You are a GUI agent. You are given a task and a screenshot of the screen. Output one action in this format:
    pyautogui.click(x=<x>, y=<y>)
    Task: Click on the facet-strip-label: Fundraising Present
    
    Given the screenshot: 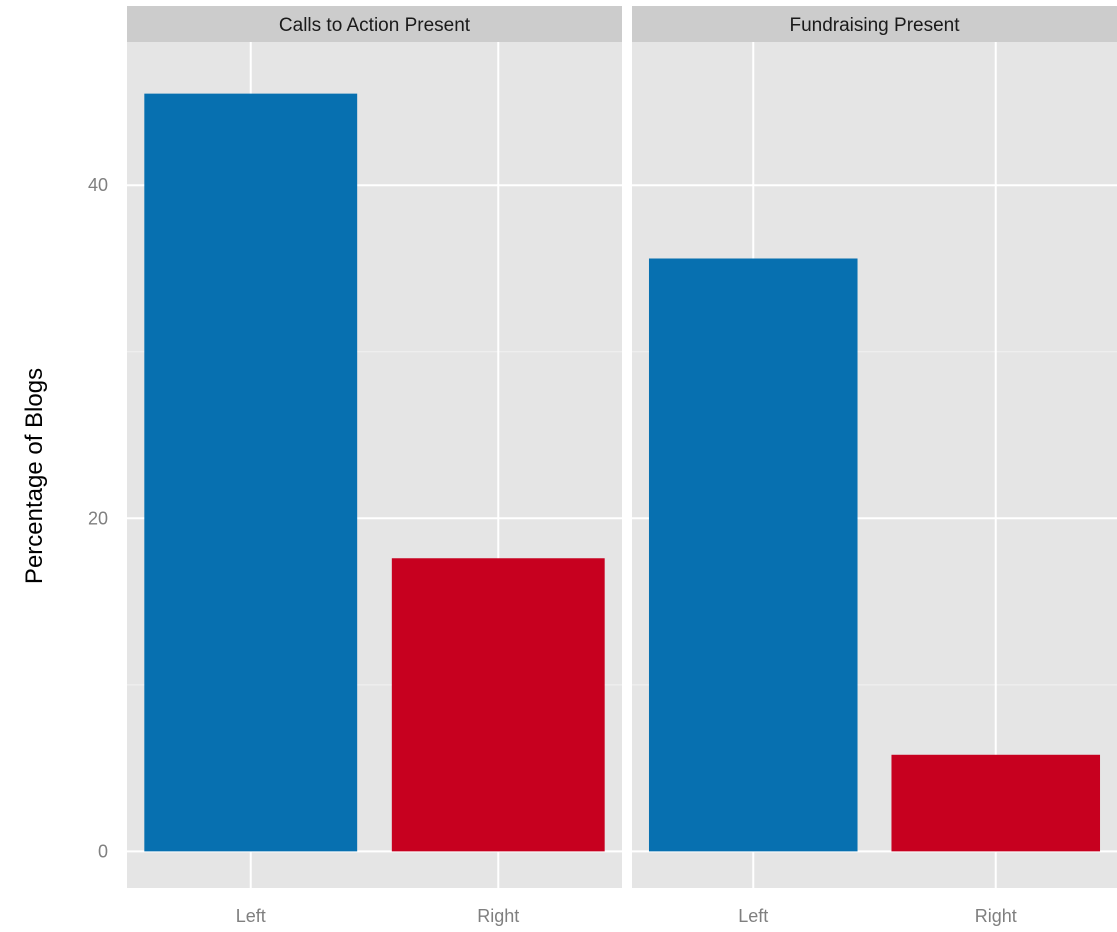 What is the action you would take?
    pyautogui.click(x=874, y=25)
    